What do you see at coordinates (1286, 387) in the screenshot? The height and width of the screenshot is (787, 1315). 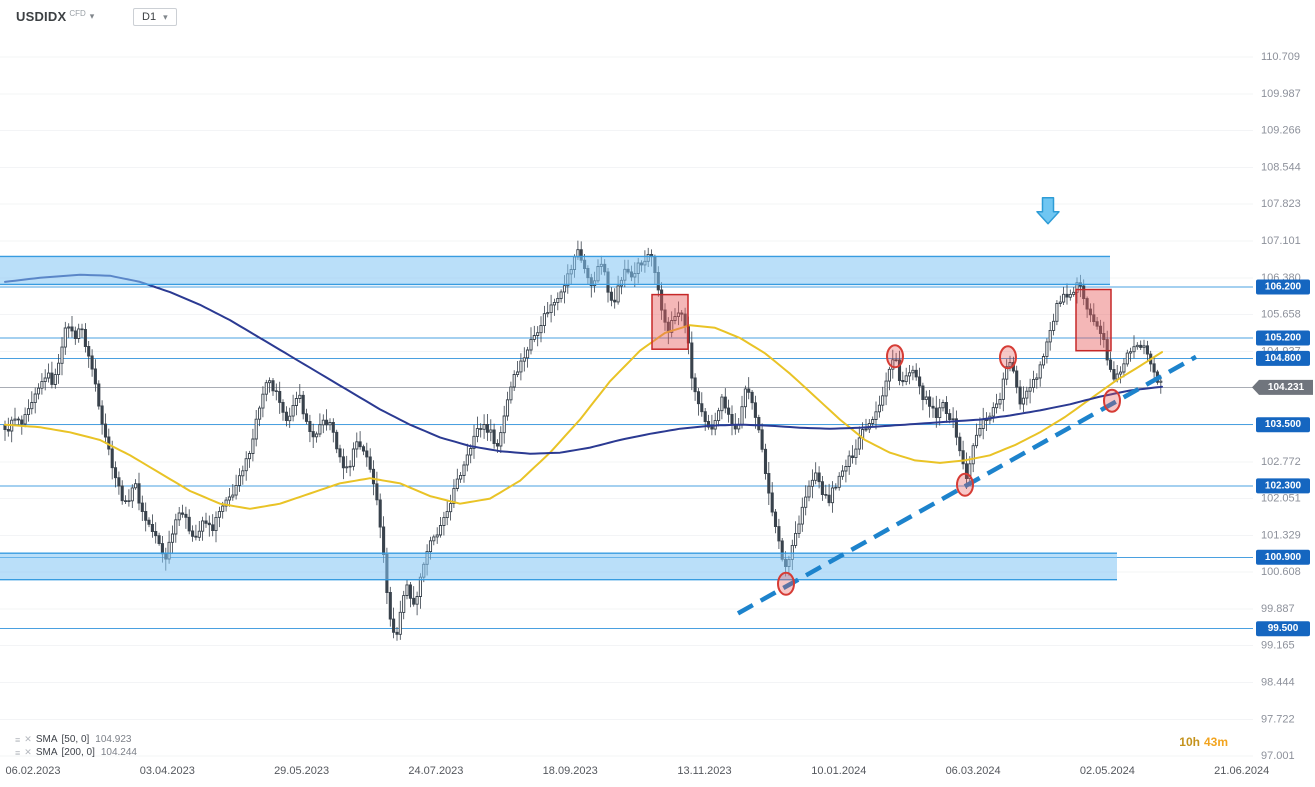 I see `svg-text: 104.231` at bounding box center [1286, 387].